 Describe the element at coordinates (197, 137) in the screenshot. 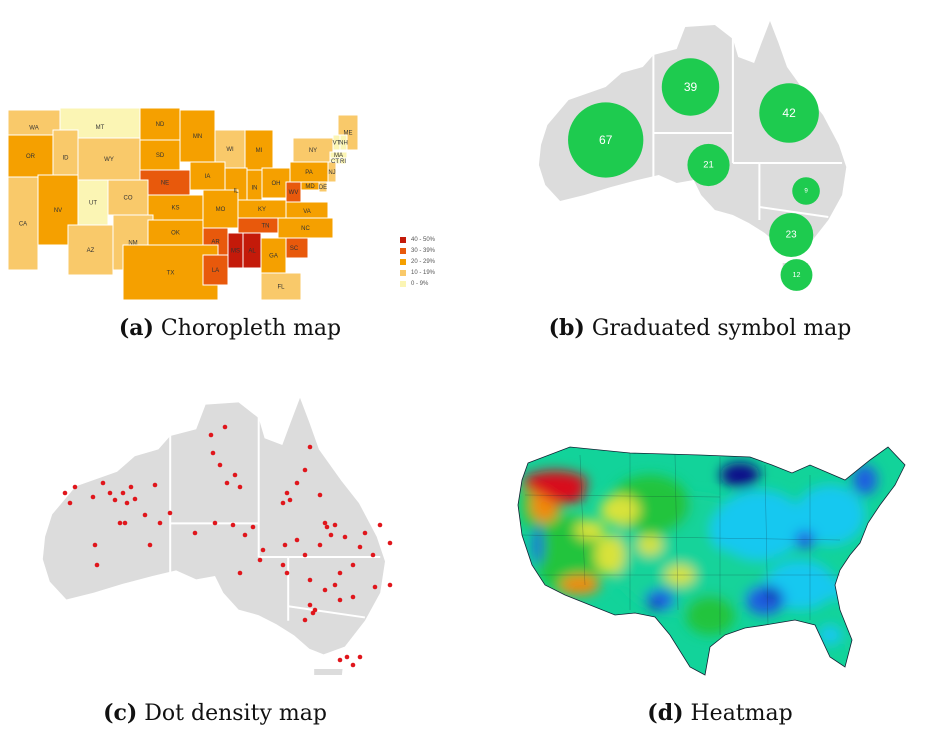

I see `state-label: MN` at that location.